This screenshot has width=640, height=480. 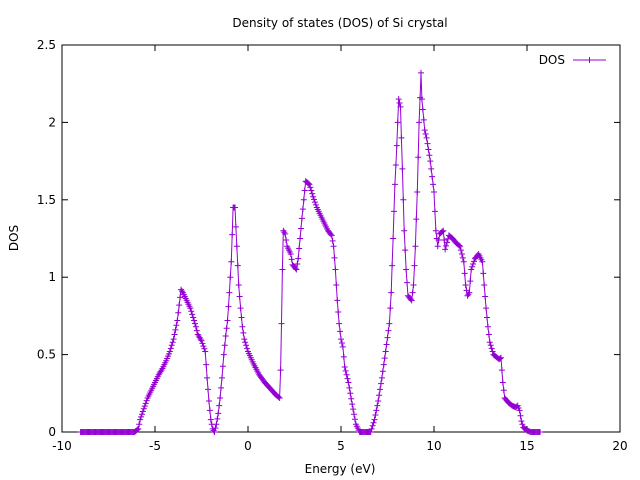 I want to click on x-tick-label: -10, so click(x=62, y=446).